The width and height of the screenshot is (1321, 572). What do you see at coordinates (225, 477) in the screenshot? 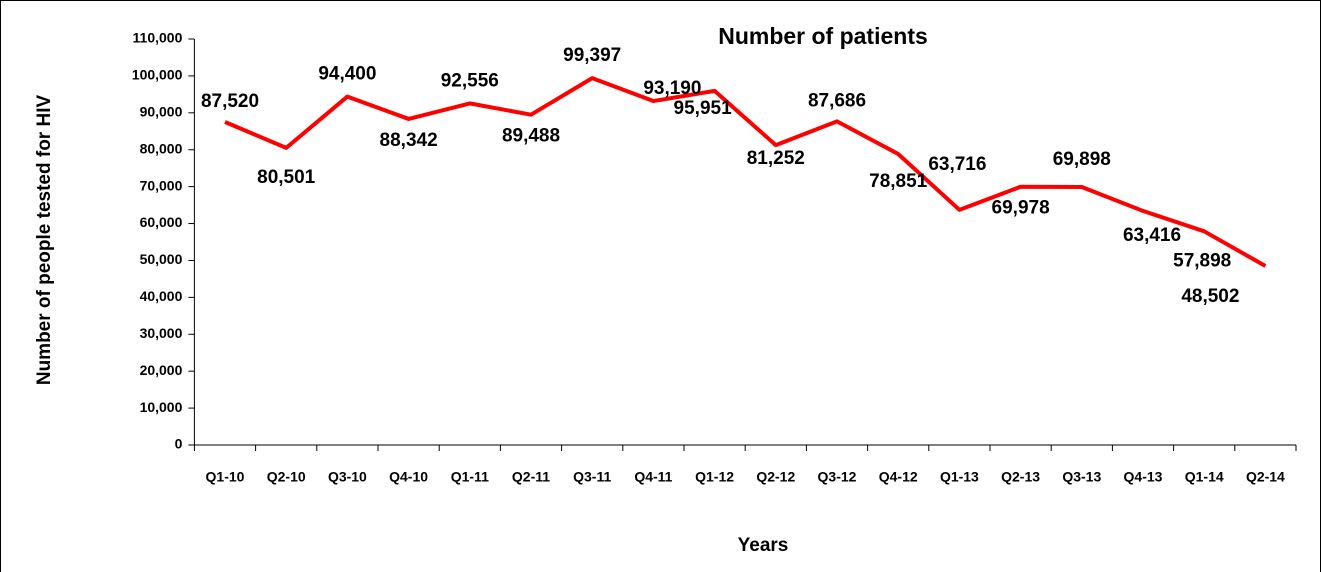
I see `x-tick-label: Q1-10` at bounding box center [225, 477].